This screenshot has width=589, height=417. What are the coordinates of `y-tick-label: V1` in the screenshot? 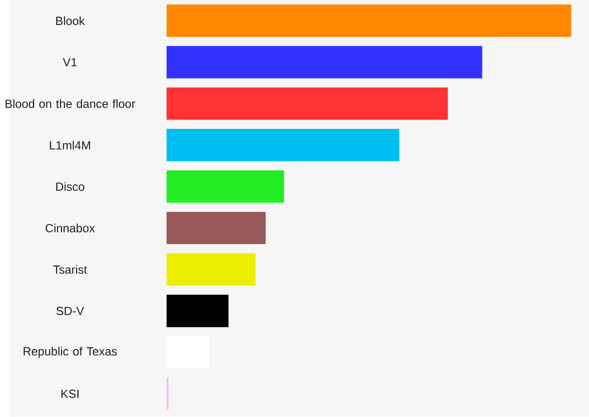 It's located at (69, 62).